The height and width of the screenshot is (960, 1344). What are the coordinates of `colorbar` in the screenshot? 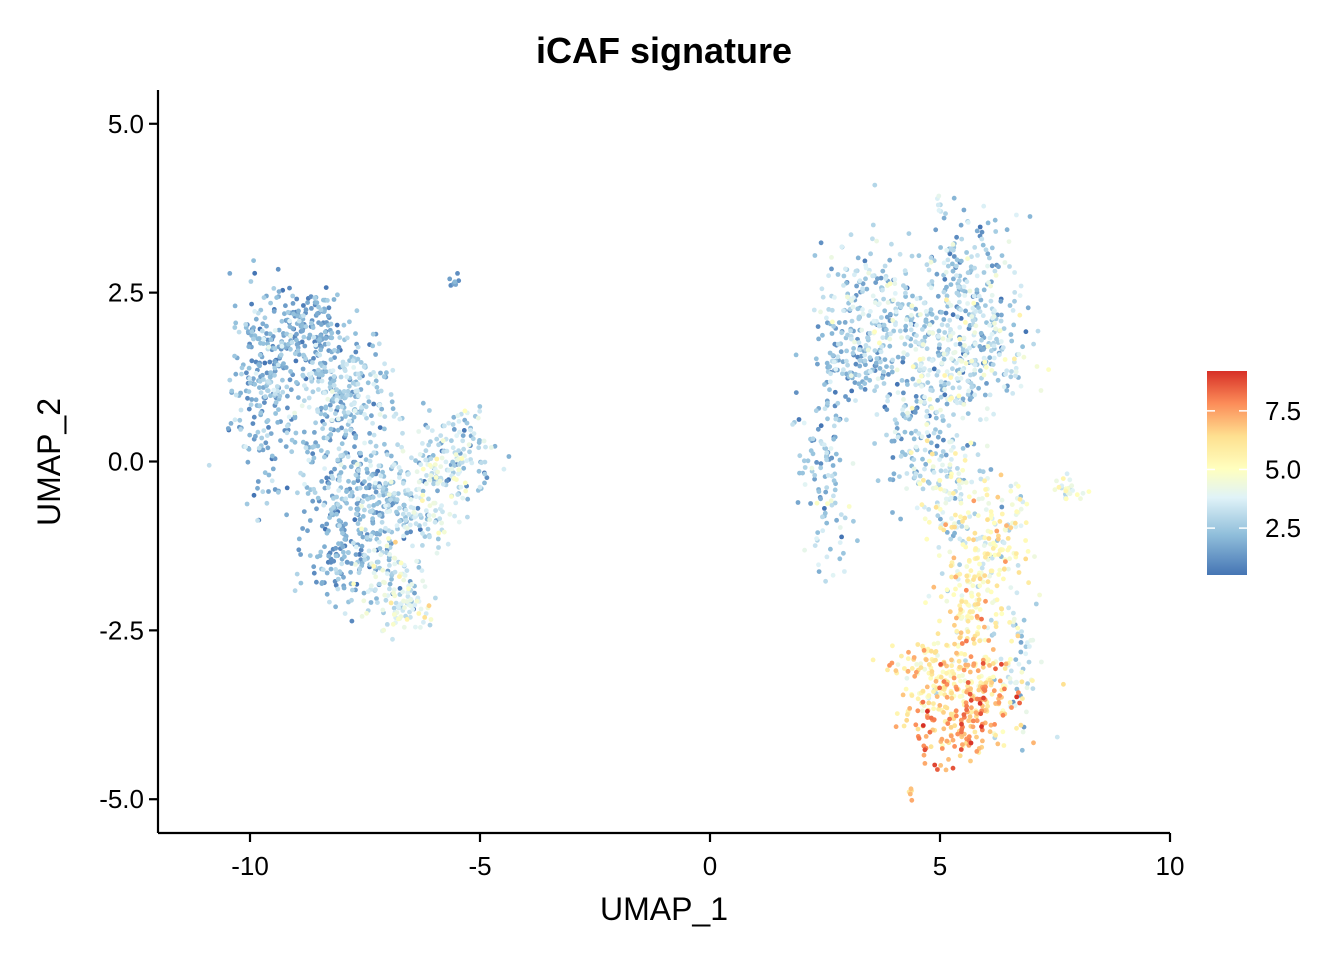 It's located at (1227, 473).